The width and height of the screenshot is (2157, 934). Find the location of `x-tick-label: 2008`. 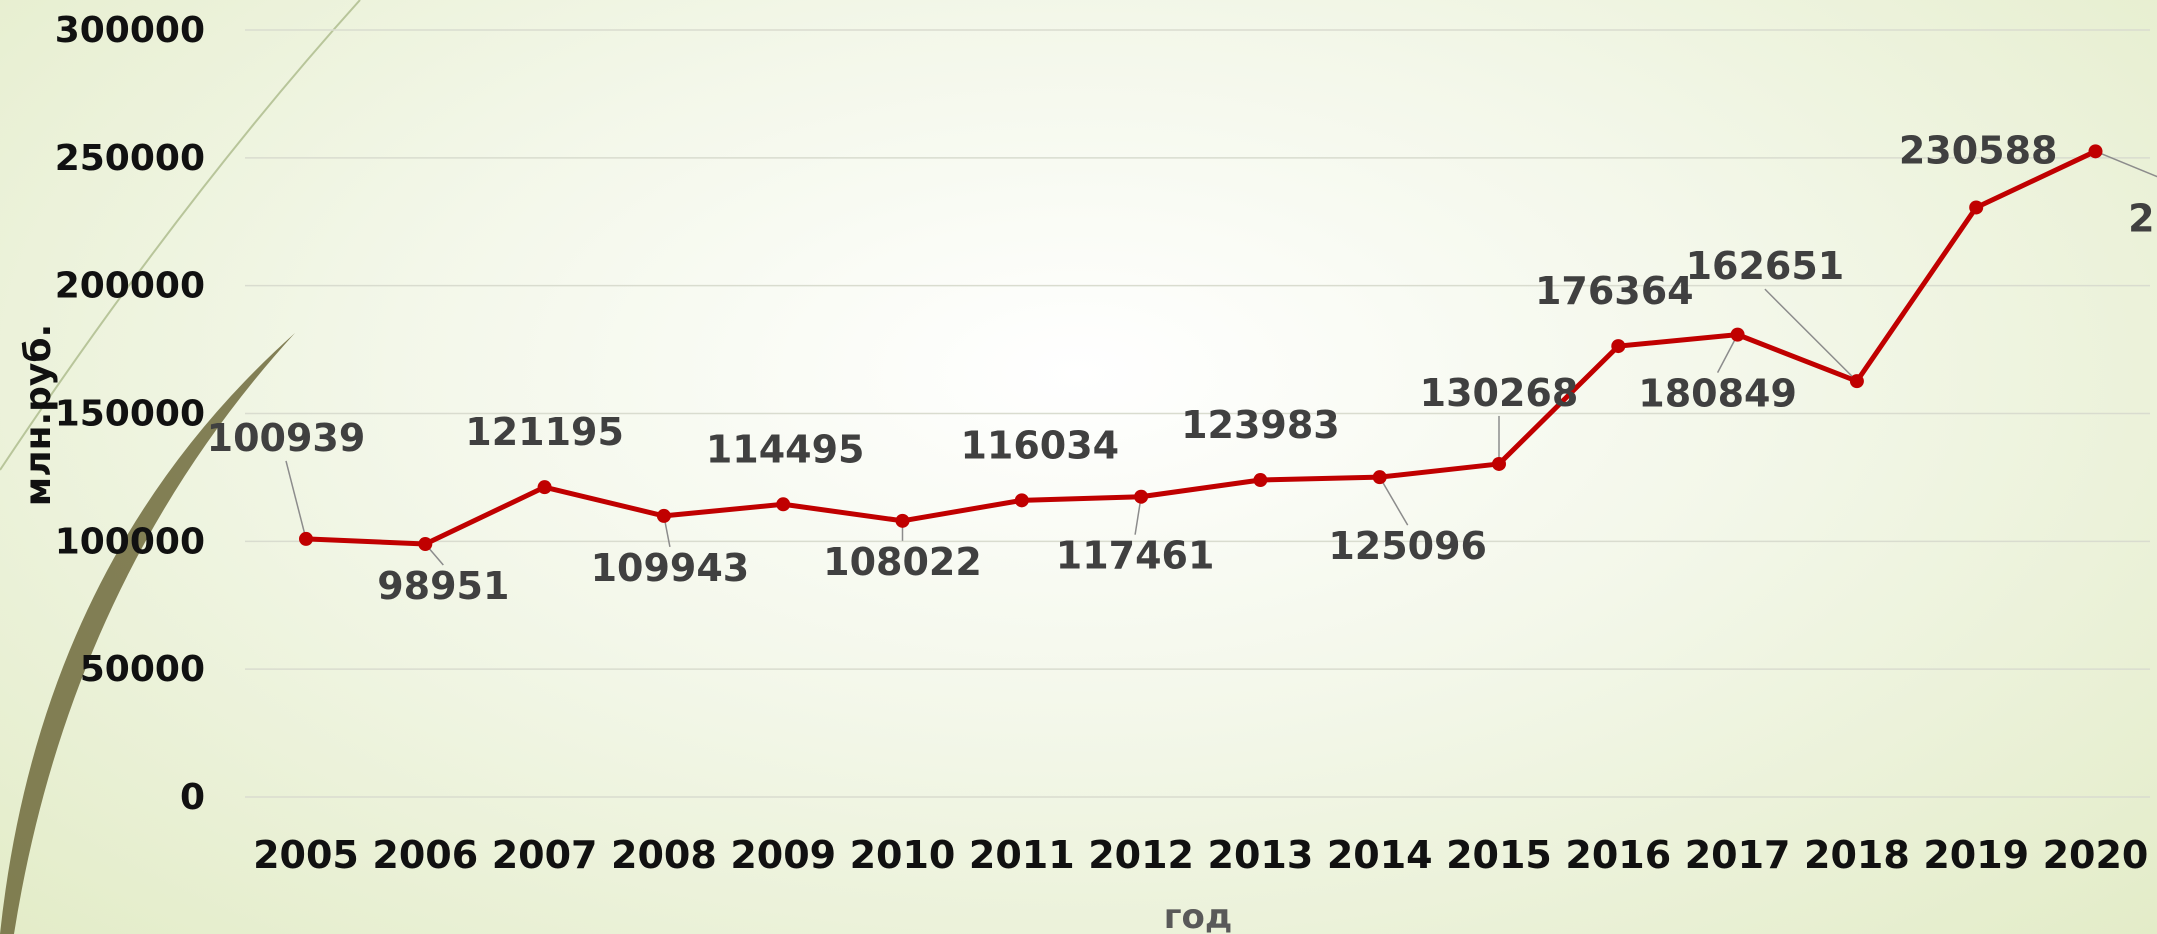

x-tick-label: 2008 is located at coordinates (664, 855).